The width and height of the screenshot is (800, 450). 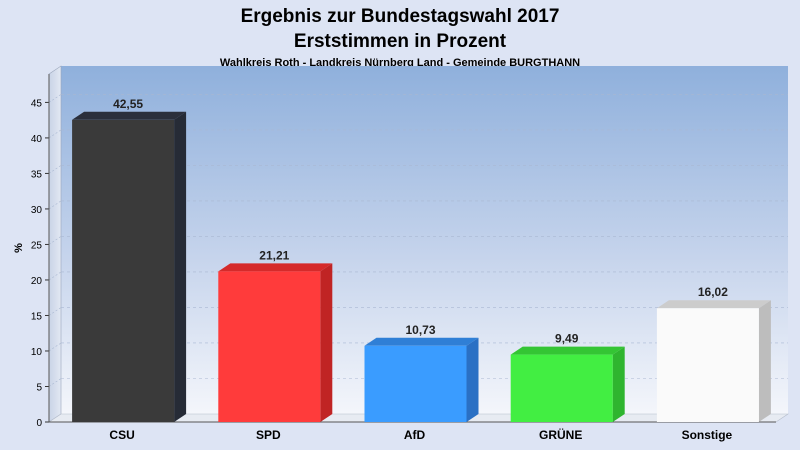 I want to click on x-tick-label: CSU, so click(x=121, y=435).